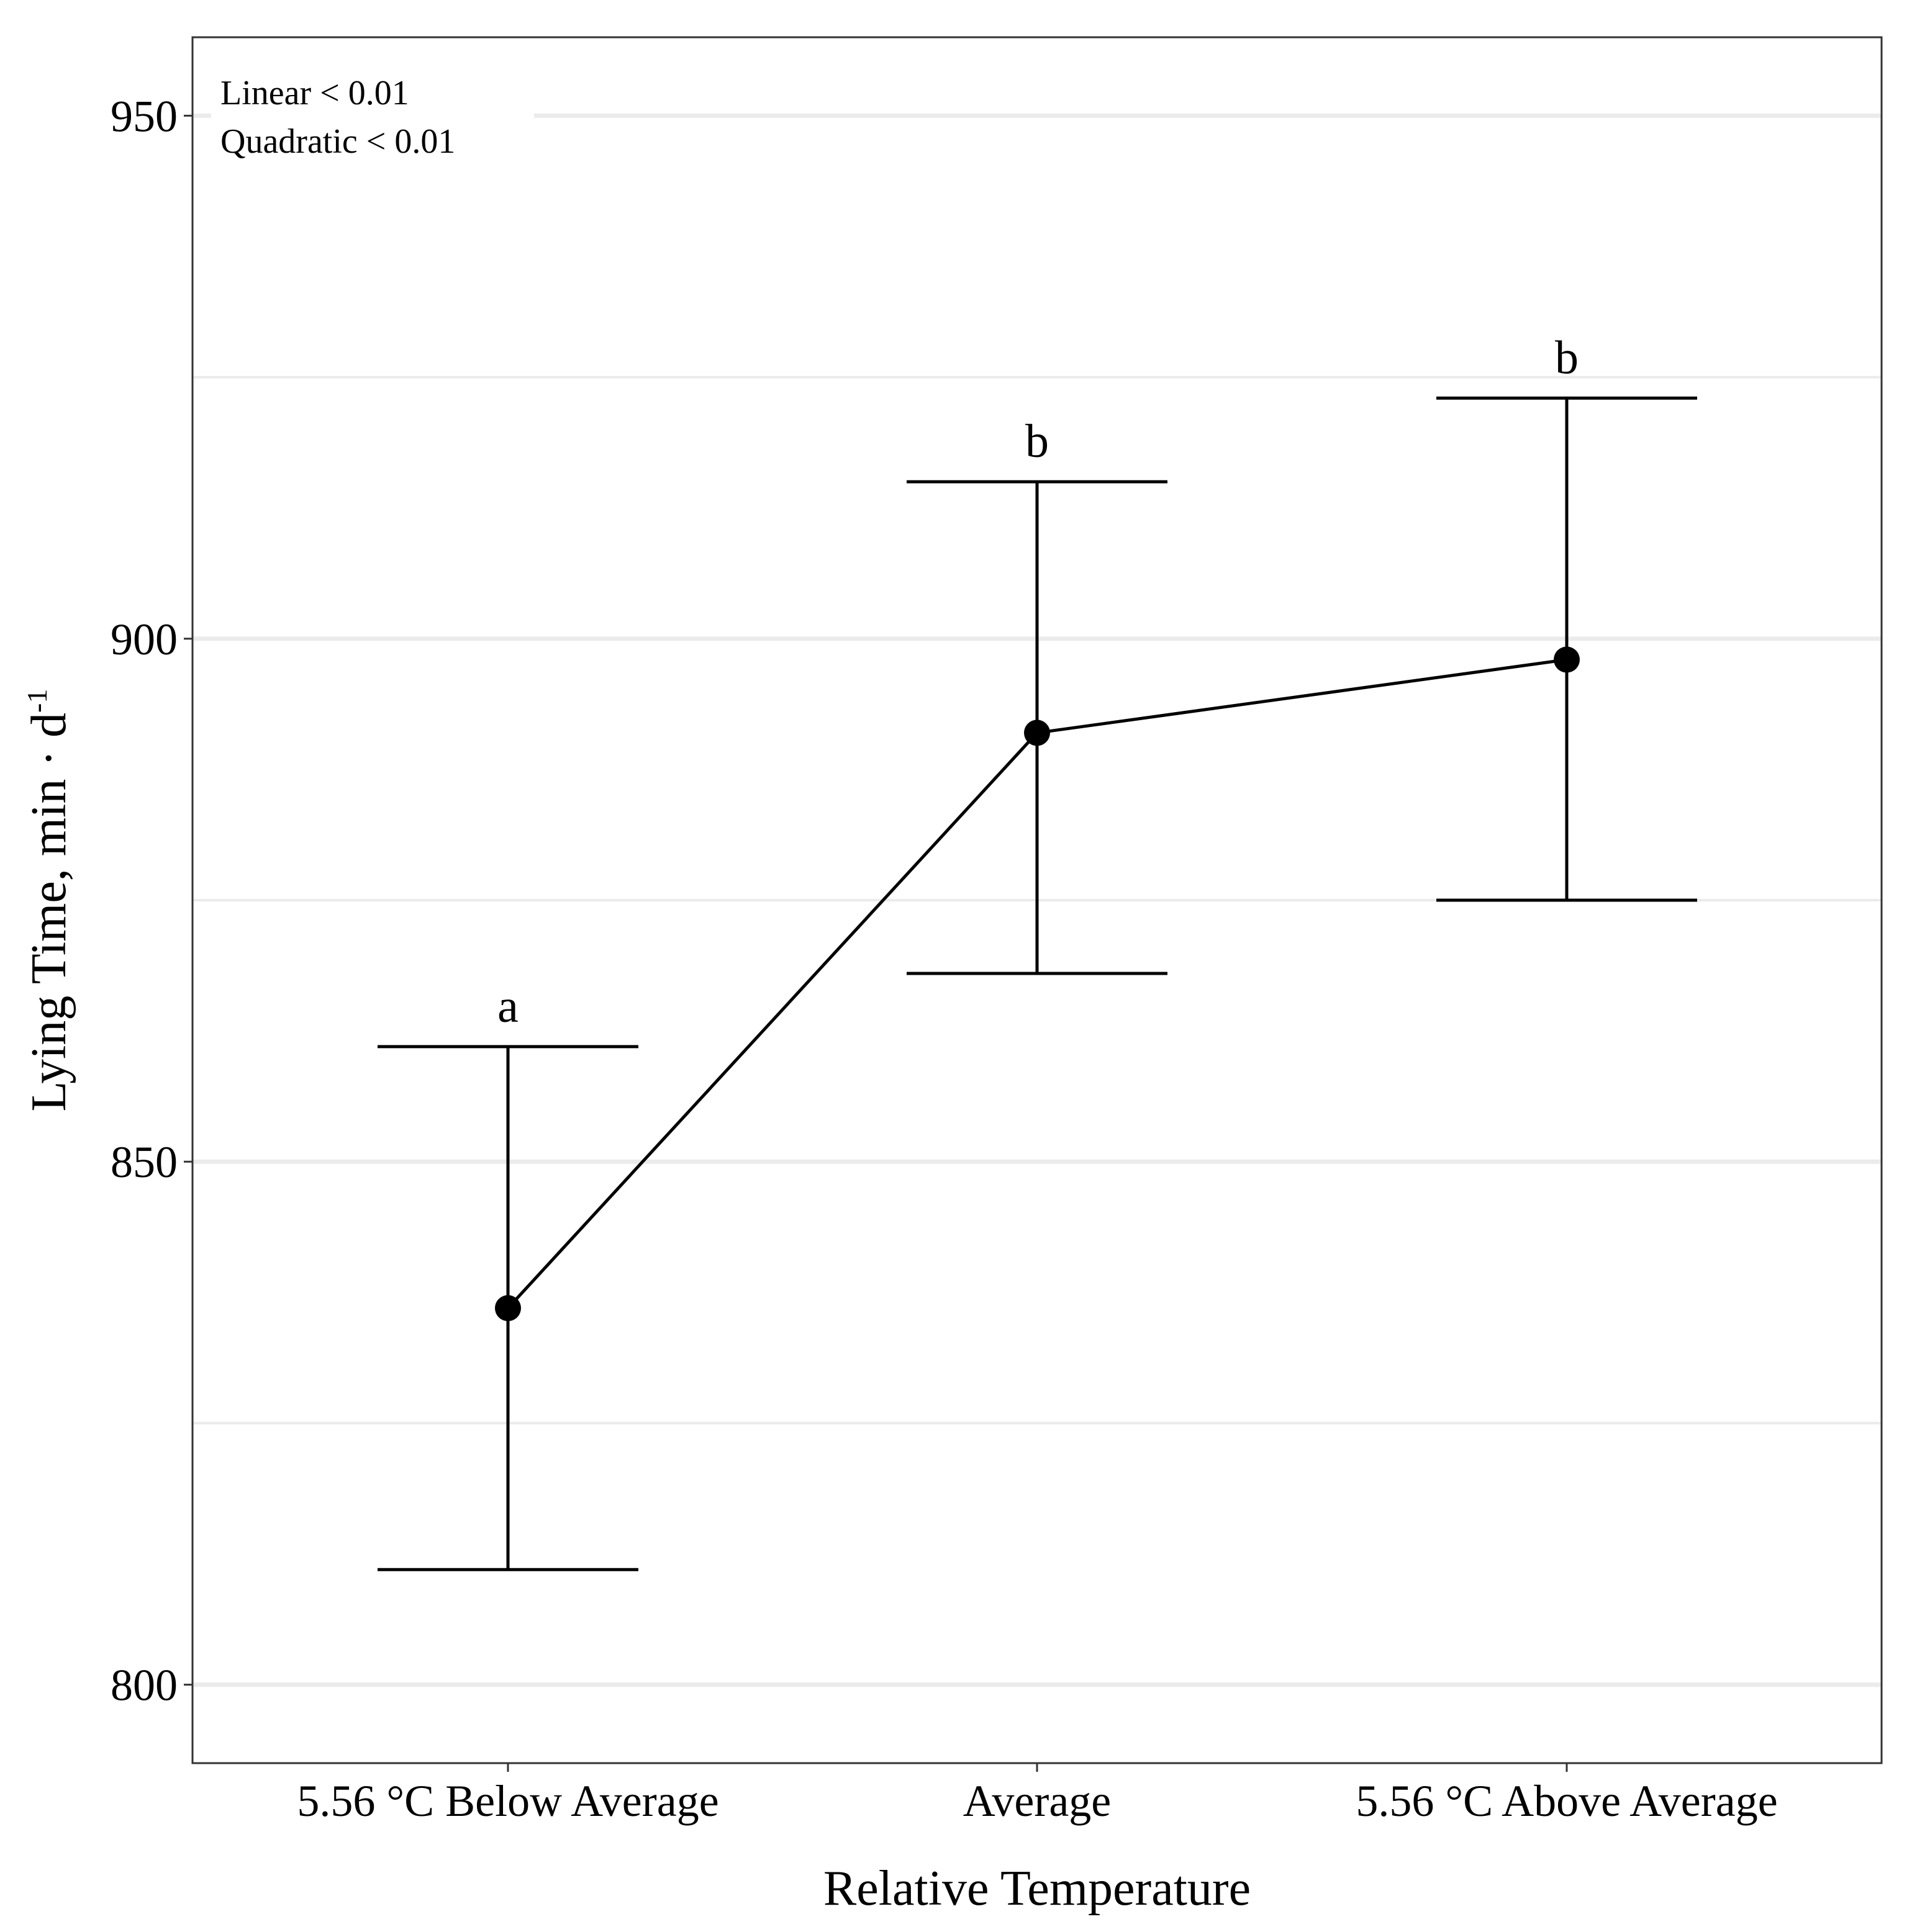 This screenshot has width=1912, height=1932. I want to click on y-axis-title: Lying Time, min · d-1, so click(48, 900).